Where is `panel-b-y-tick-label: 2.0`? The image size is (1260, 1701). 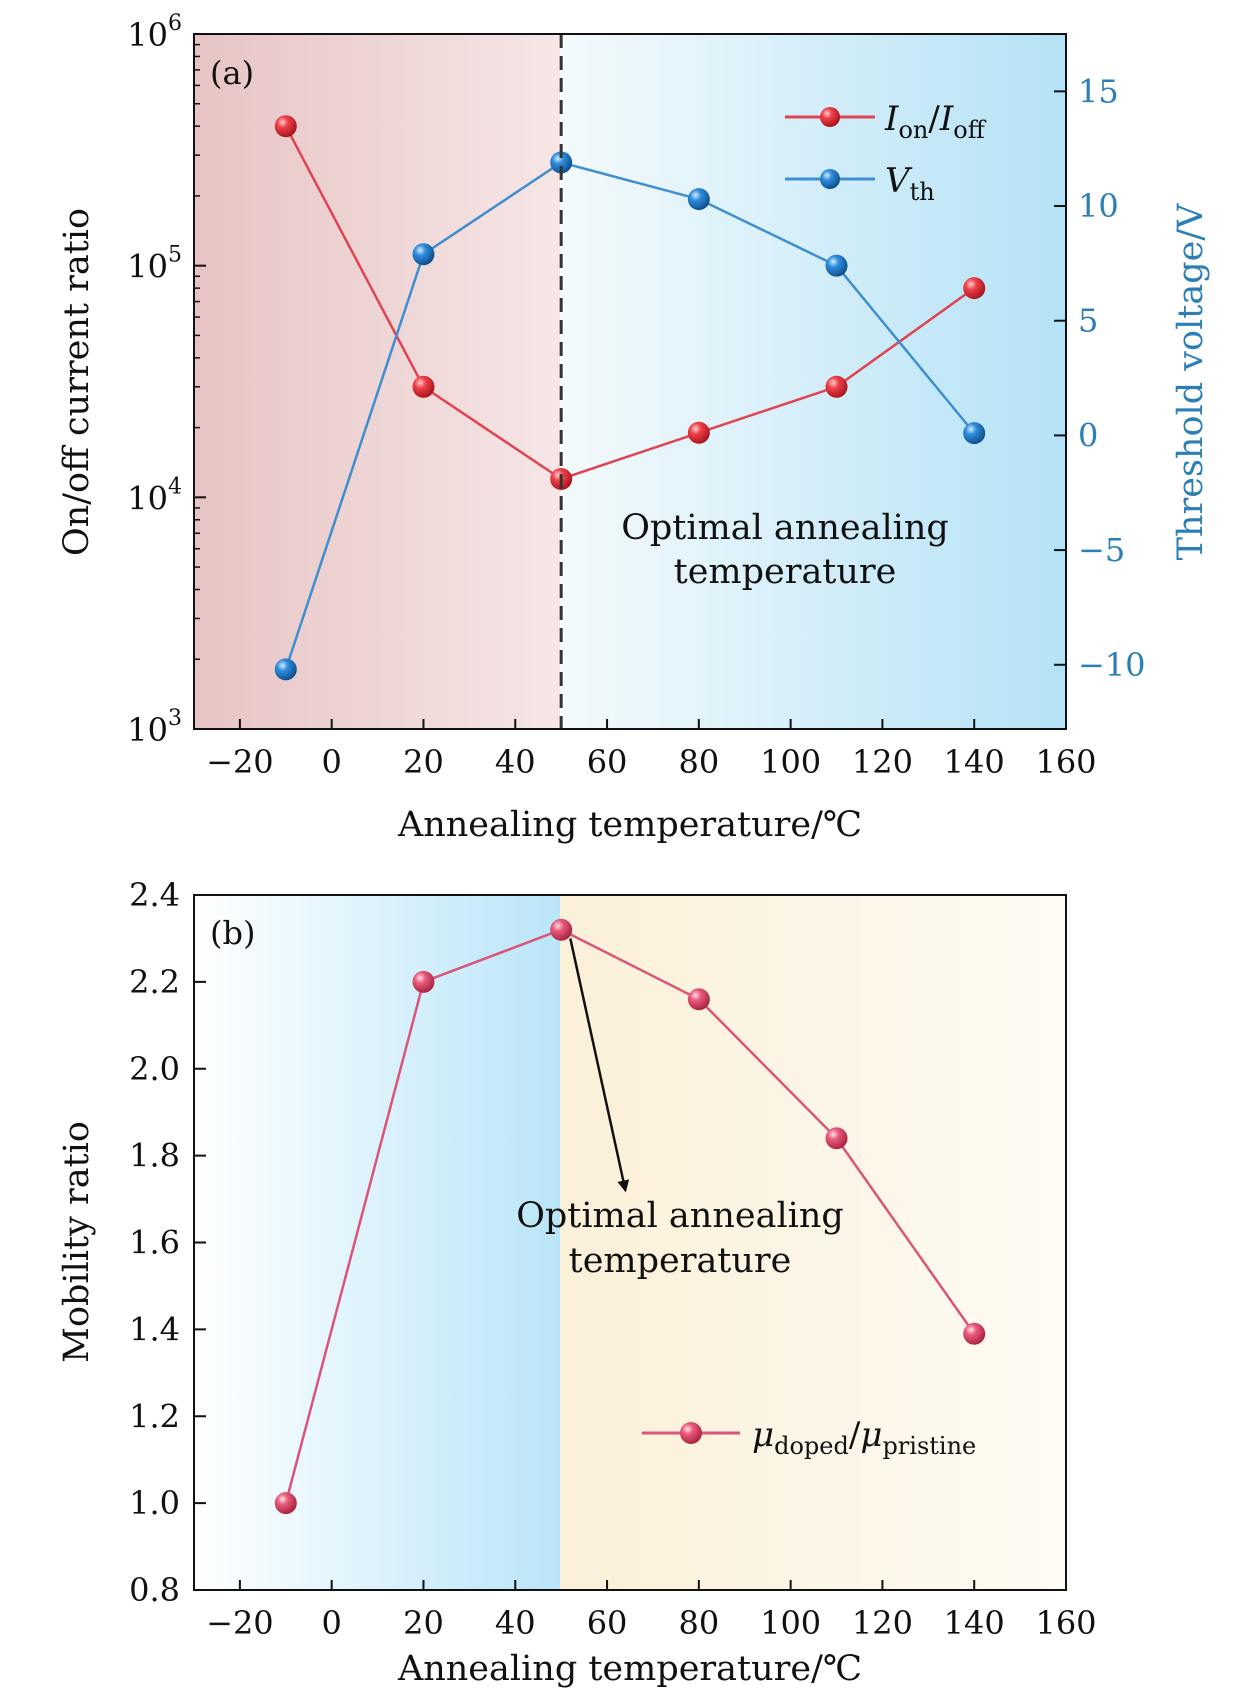
panel-b-y-tick-label: 2.0 is located at coordinates (154, 1069).